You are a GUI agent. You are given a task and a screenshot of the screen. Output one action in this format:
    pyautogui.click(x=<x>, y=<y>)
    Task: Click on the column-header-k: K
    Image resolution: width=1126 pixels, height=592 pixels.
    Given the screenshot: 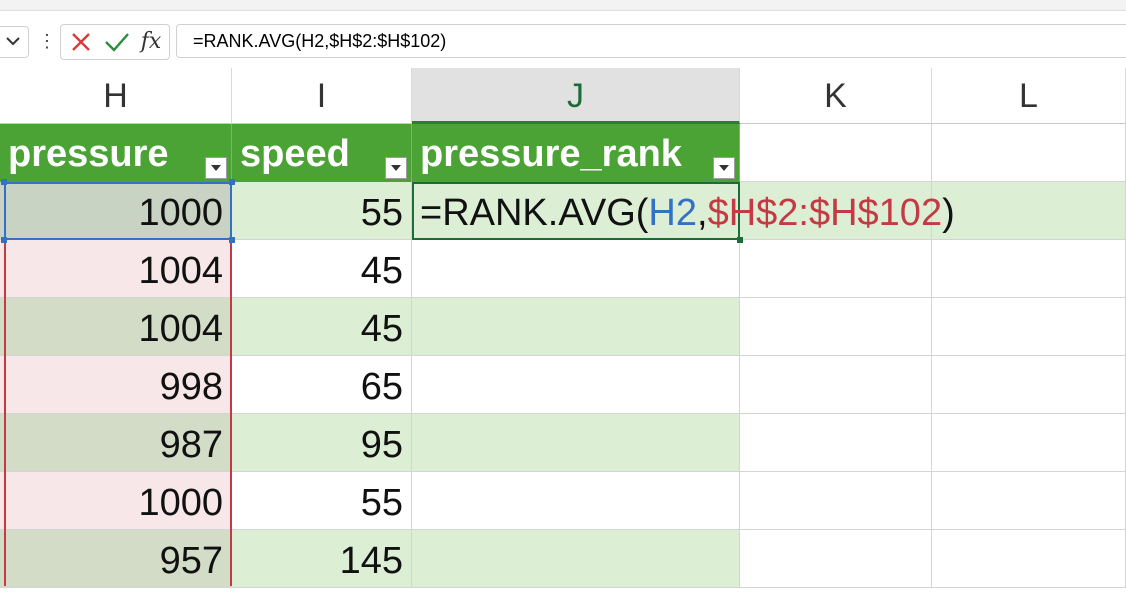 What is the action you would take?
    pyautogui.click(x=836, y=96)
    